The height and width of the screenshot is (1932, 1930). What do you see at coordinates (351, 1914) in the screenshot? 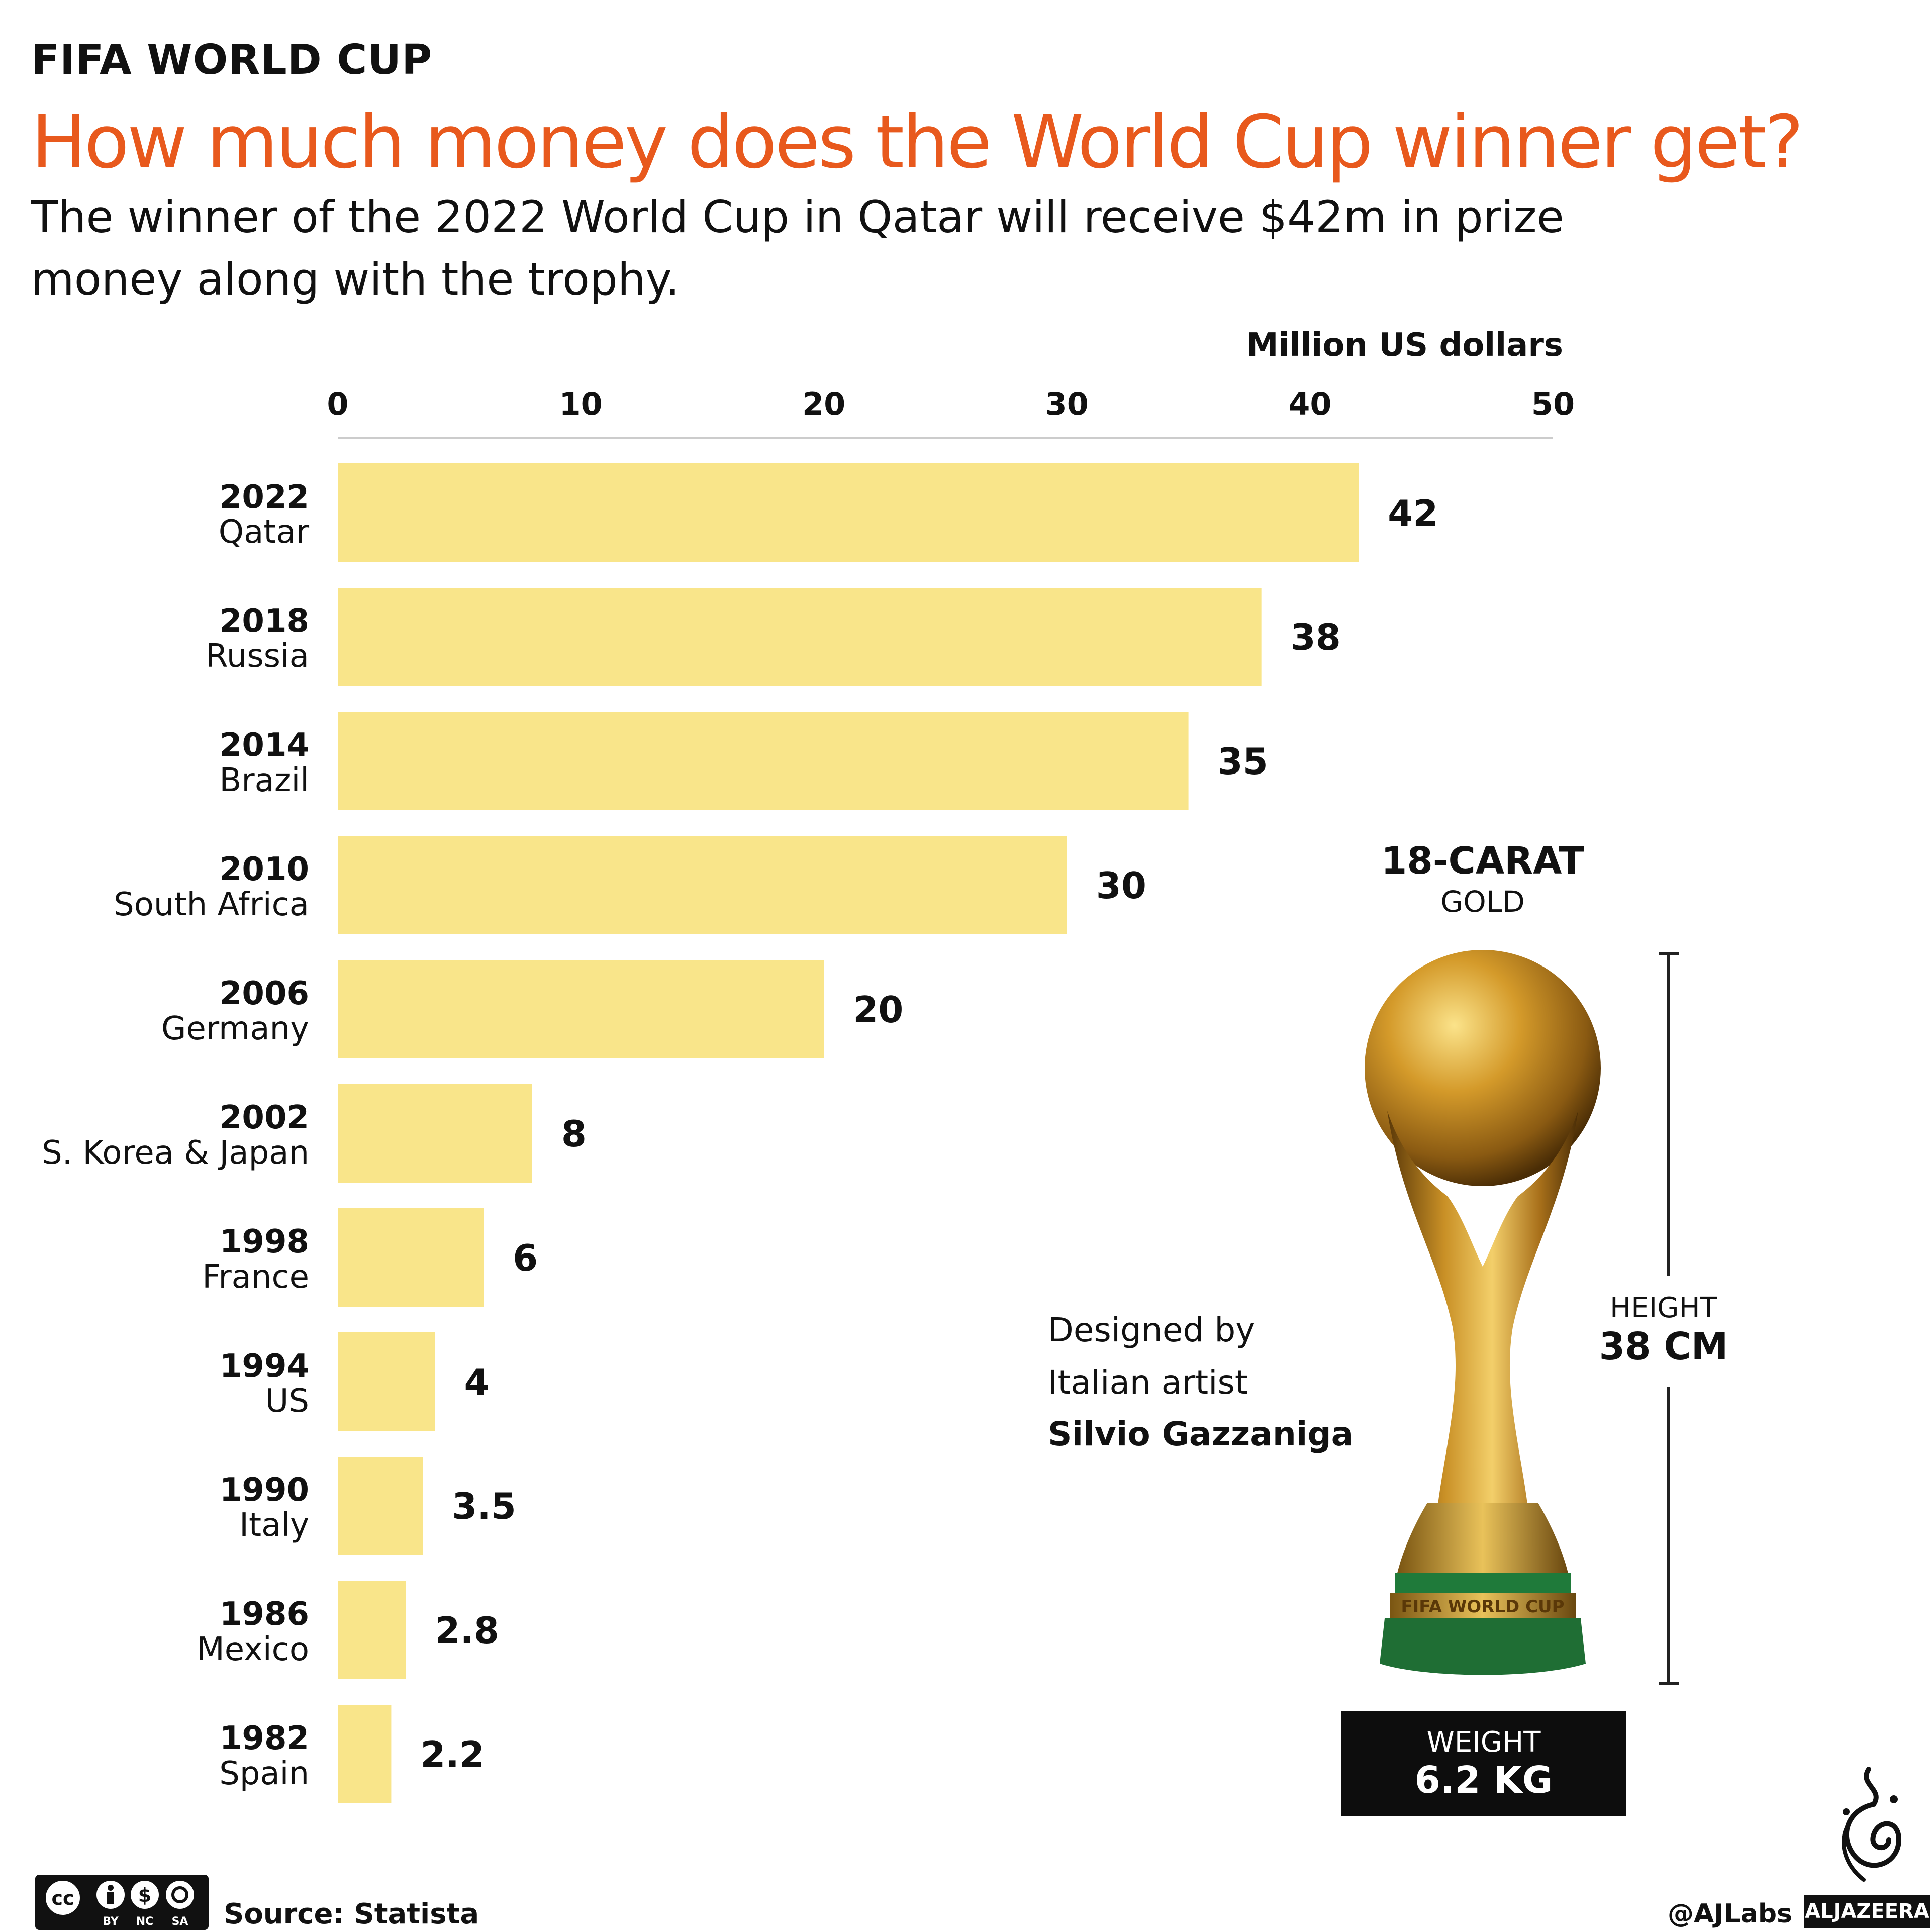
I see `source-note: Source: Statista` at bounding box center [351, 1914].